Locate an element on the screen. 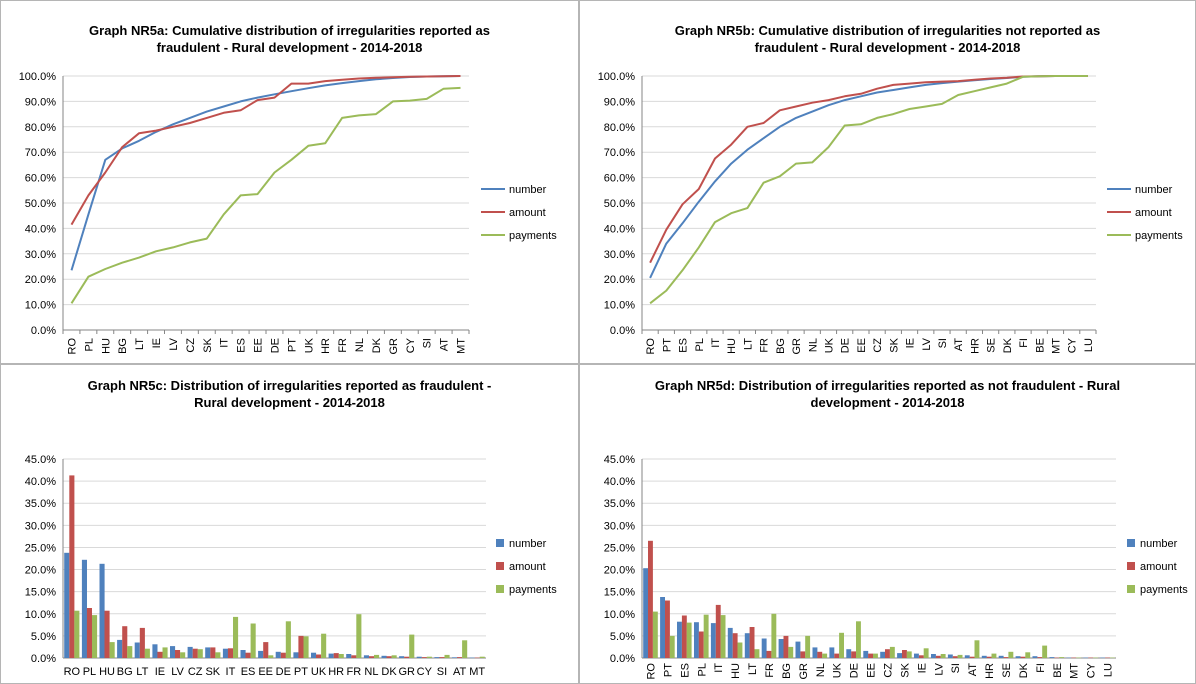 This screenshot has width=1196, height=684. x-tick-label: BG is located at coordinates (123, 346).